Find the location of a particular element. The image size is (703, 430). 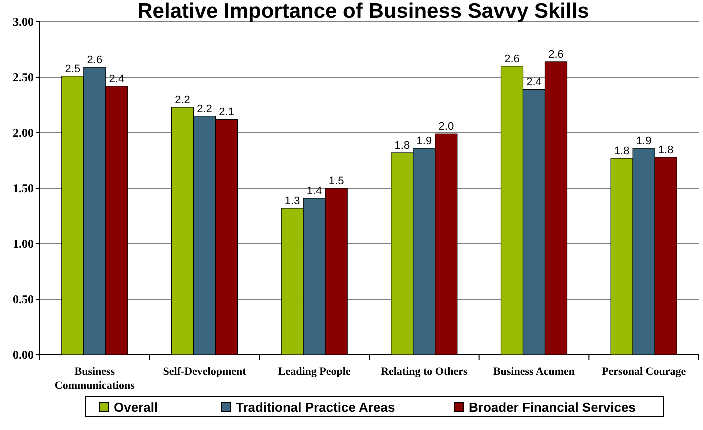

y-tick-label: 2.00 is located at coordinates (23, 133).